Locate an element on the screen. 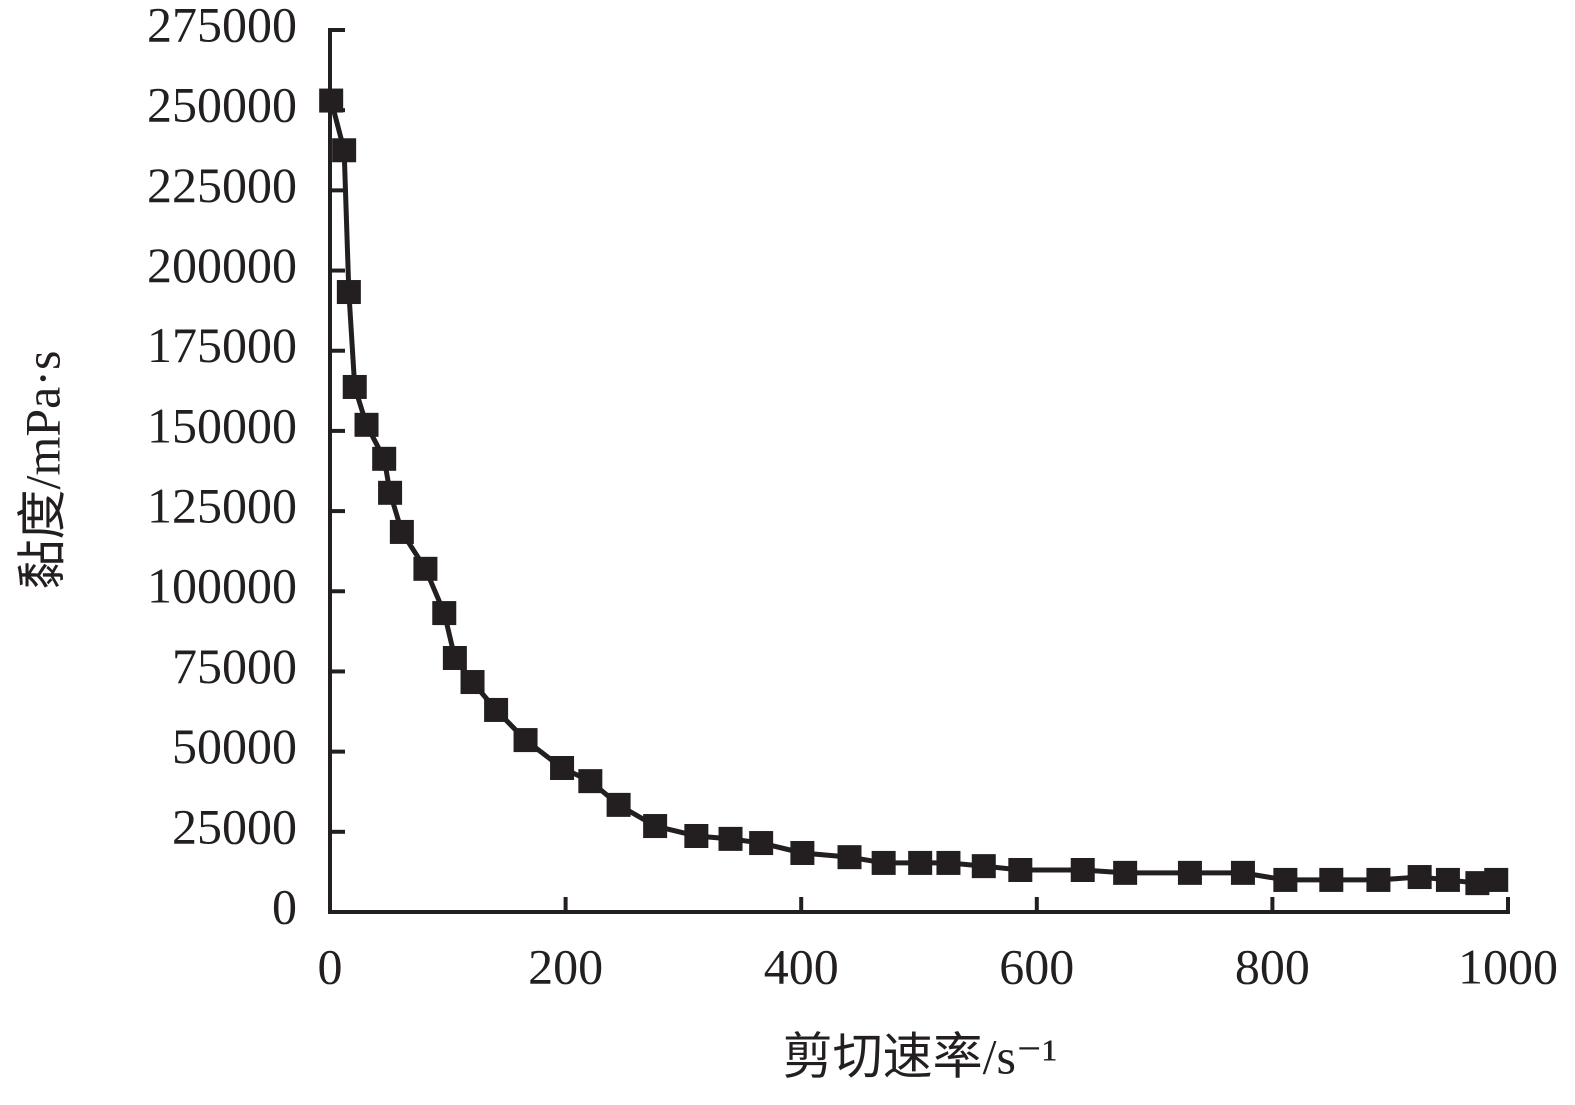  y-tick-label: 125000 is located at coordinates (222, 506).